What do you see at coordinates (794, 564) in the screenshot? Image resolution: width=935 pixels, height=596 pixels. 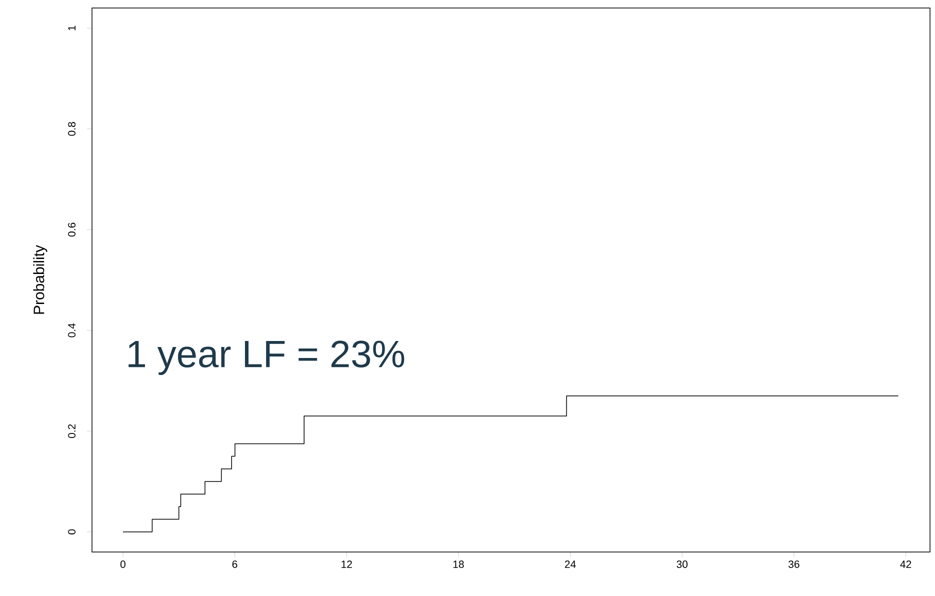 I see `x-tick-label: 36` at bounding box center [794, 564].